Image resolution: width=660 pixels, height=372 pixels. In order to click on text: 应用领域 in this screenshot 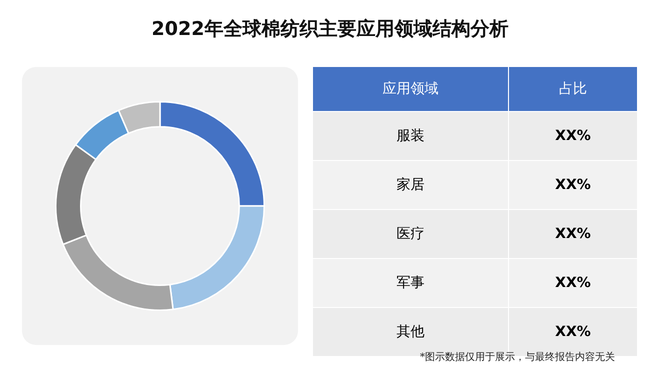, I will do `click(410, 89)`.